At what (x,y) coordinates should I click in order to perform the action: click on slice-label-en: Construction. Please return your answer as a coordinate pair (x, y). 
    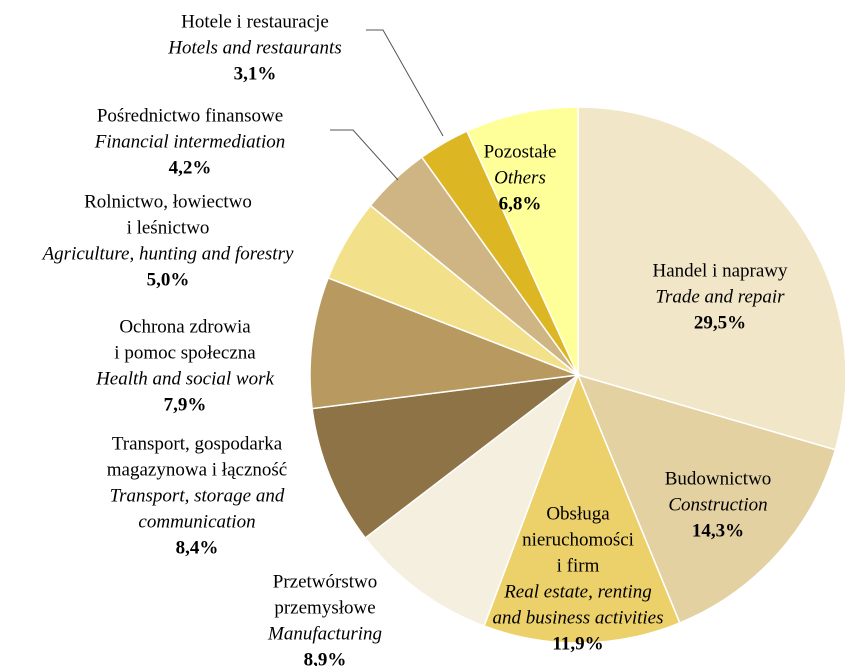
    Looking at the image, I should click on (717, 504).